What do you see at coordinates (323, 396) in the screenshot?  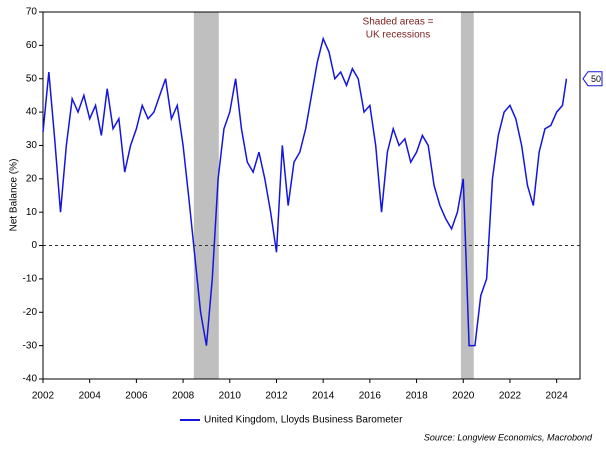 I see `x-tick-label: 2014` at bounding box center [323, 396].